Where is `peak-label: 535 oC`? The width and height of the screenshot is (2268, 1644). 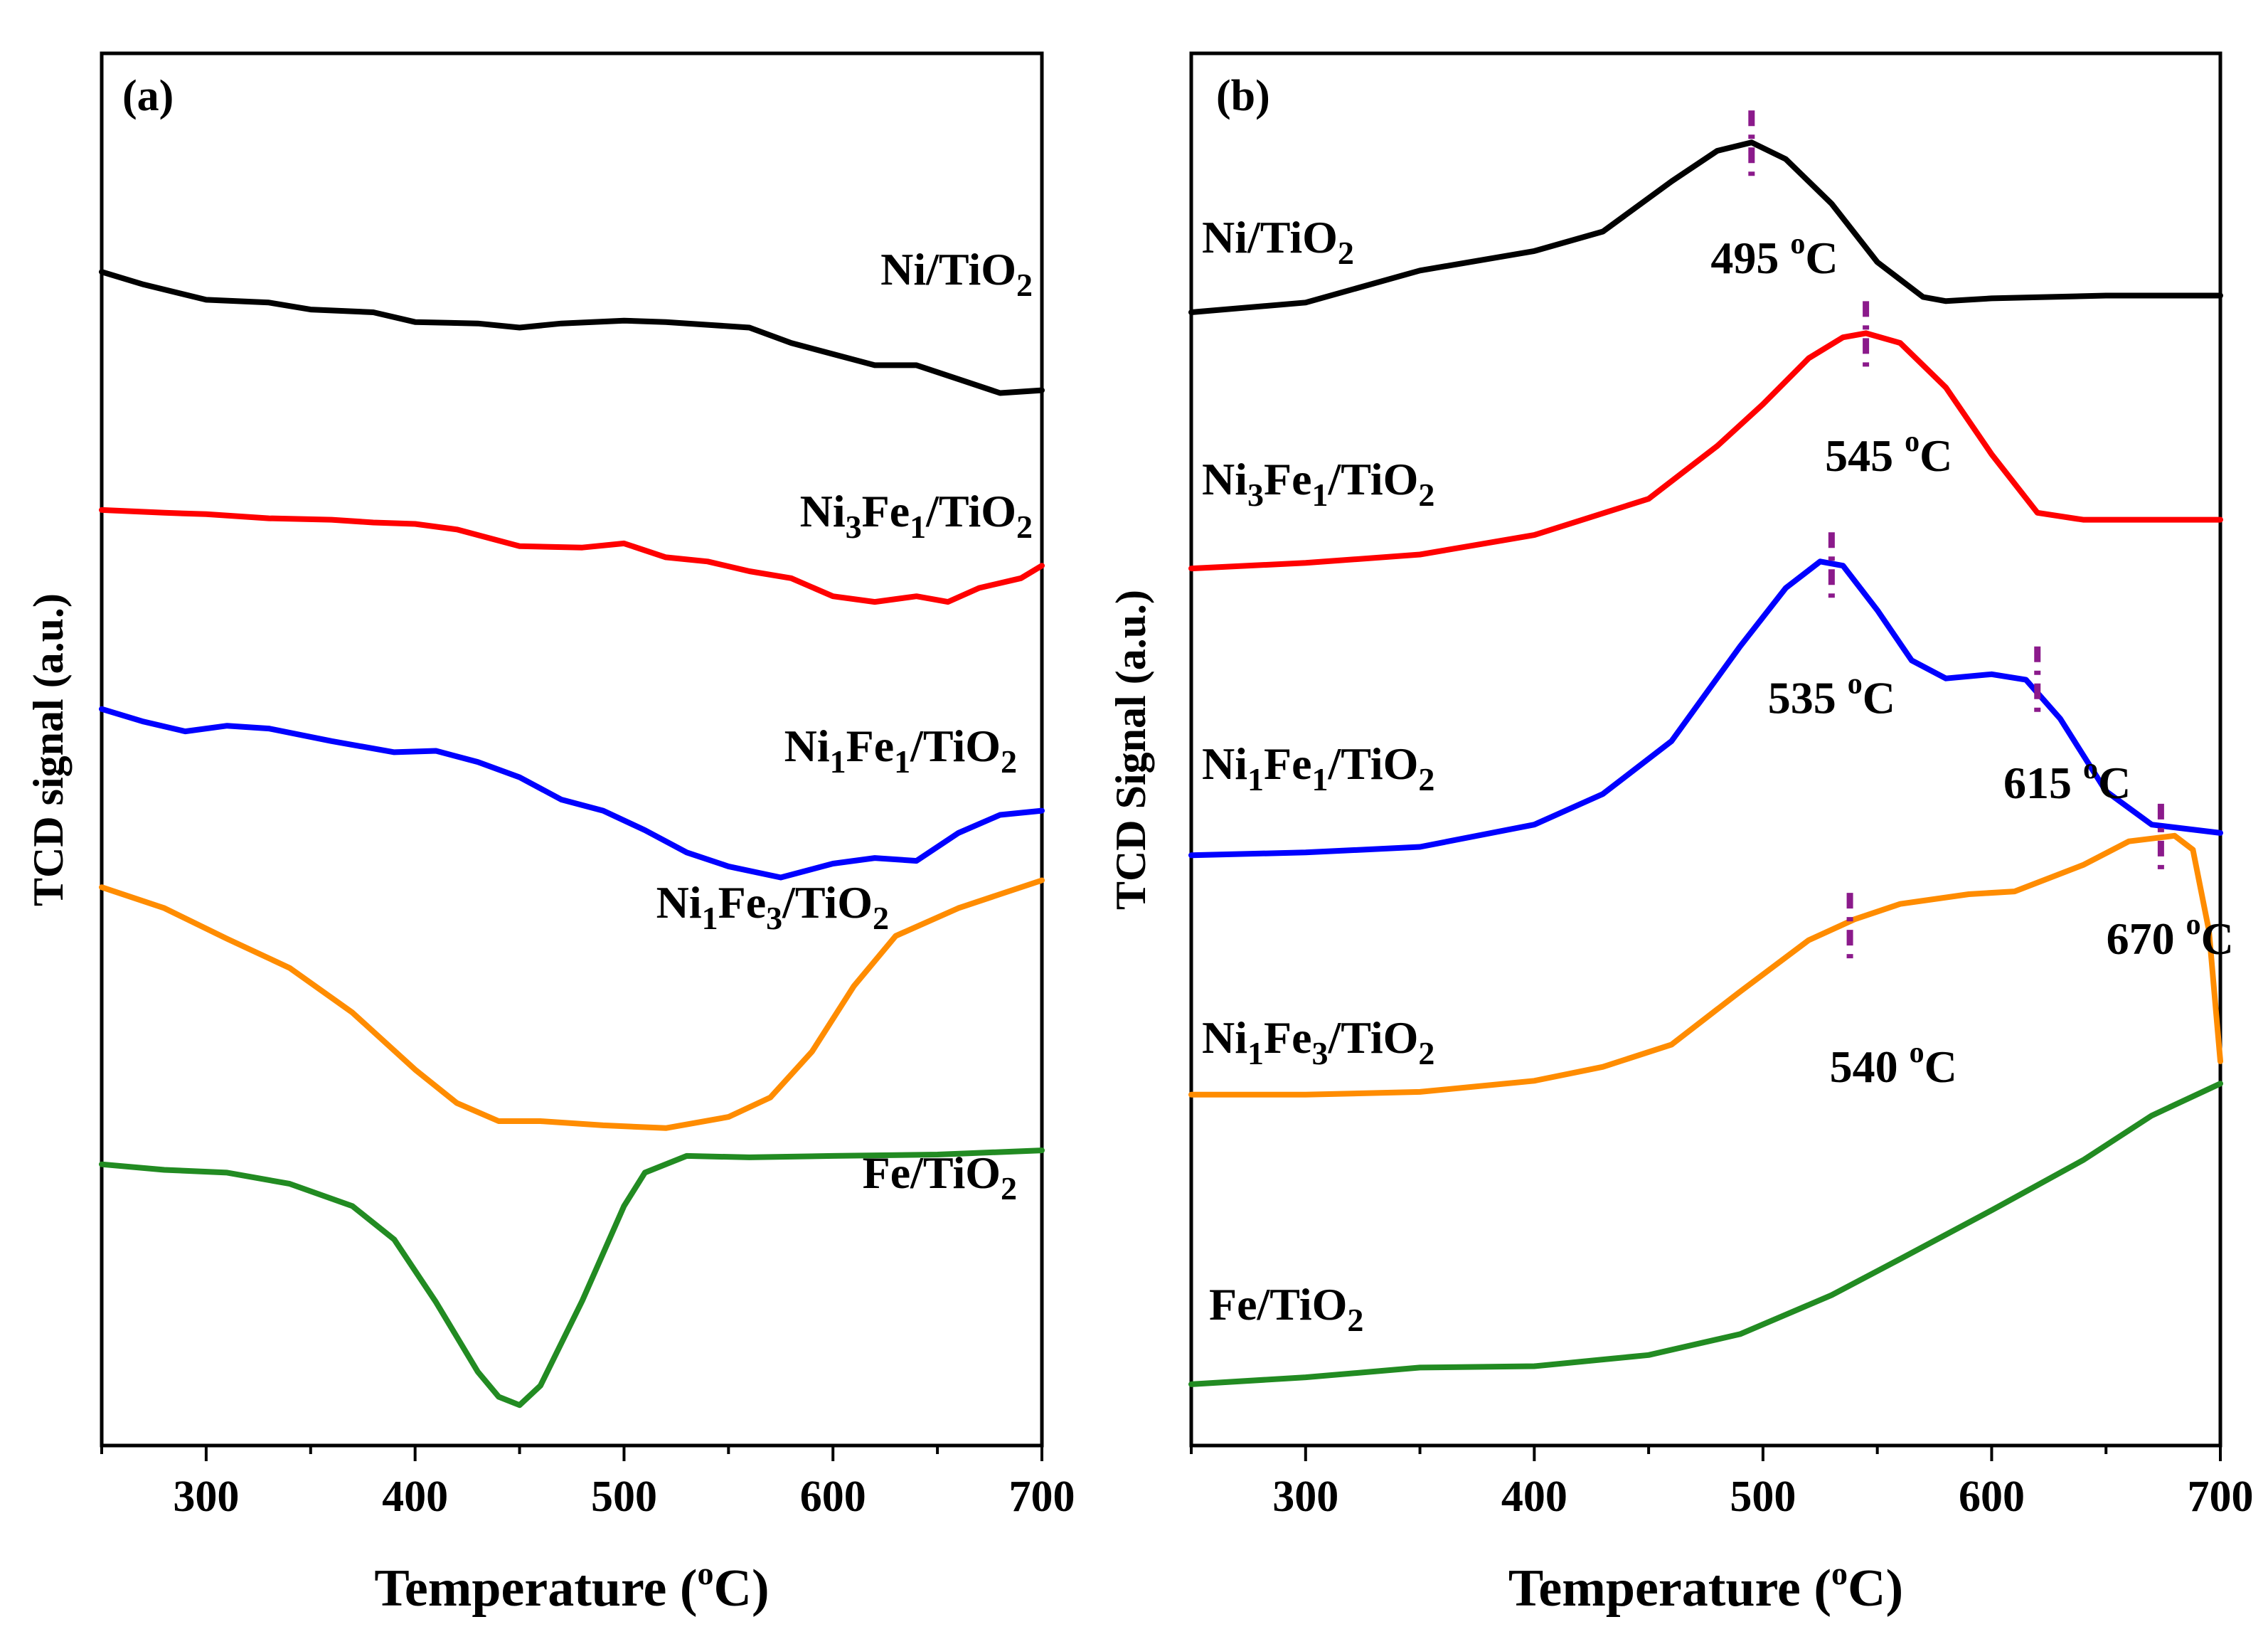 peak-label: 535 oC is located at coordinates (1831, 695).